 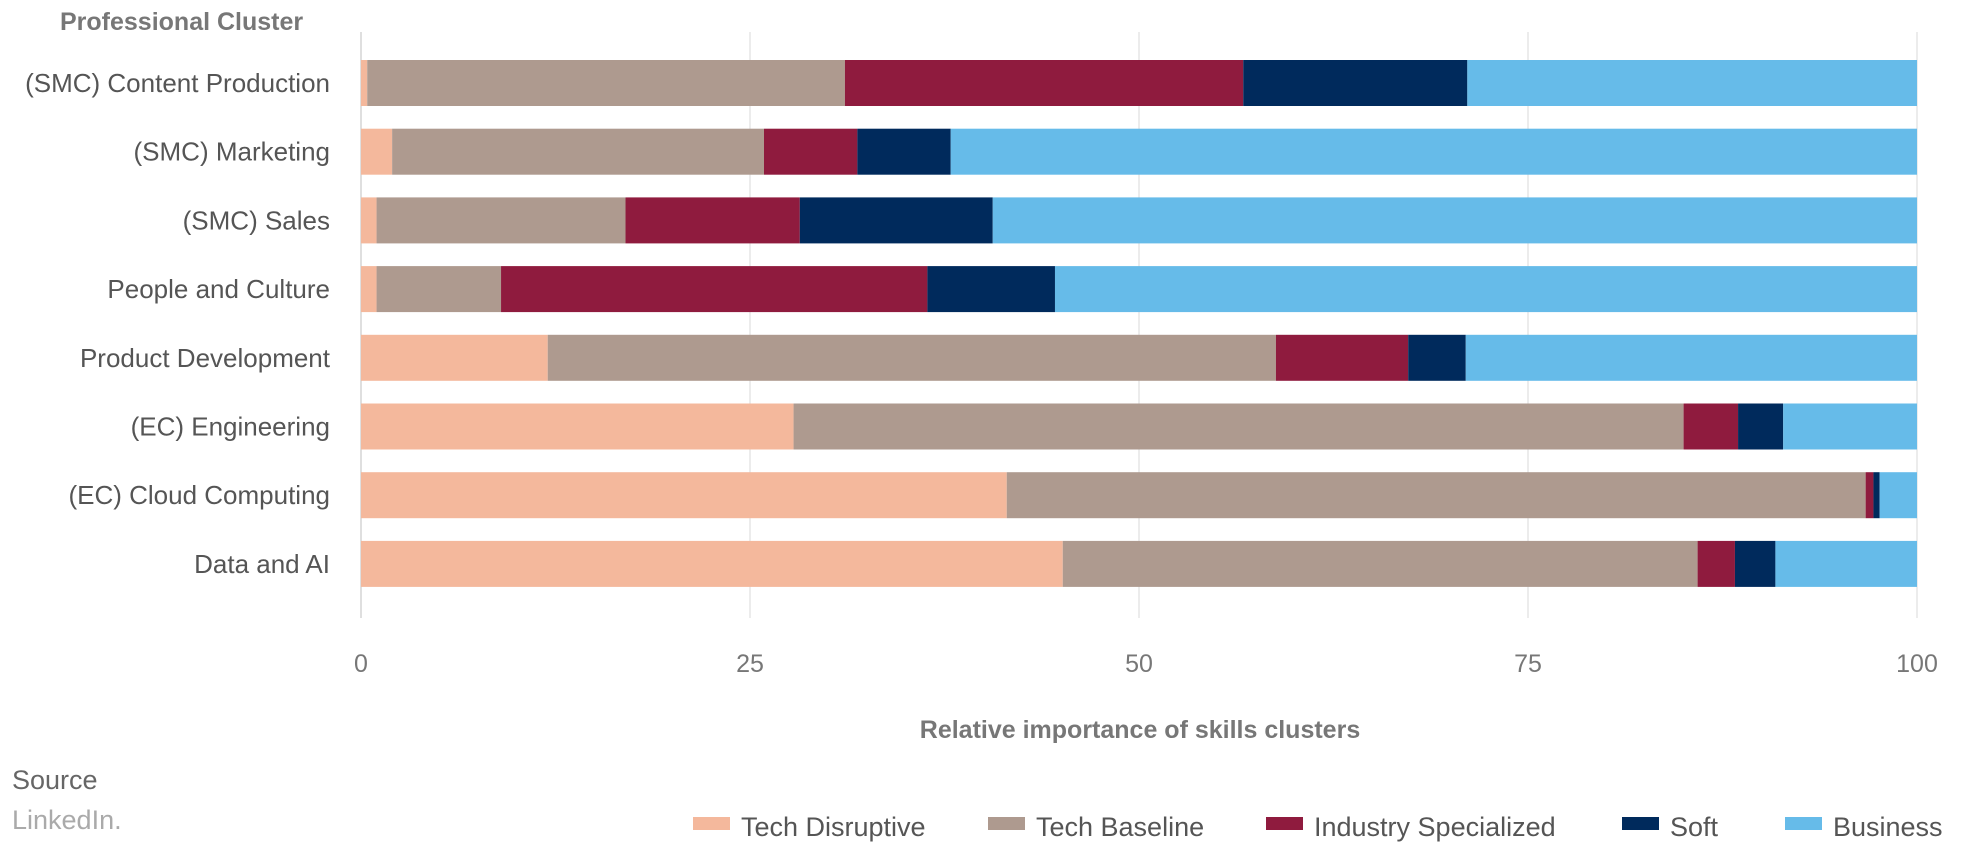 What do you see at coordinates (1694, 827) in the screenshot?
I see `legend-label: Soft` at bounding box center [1694, 827].